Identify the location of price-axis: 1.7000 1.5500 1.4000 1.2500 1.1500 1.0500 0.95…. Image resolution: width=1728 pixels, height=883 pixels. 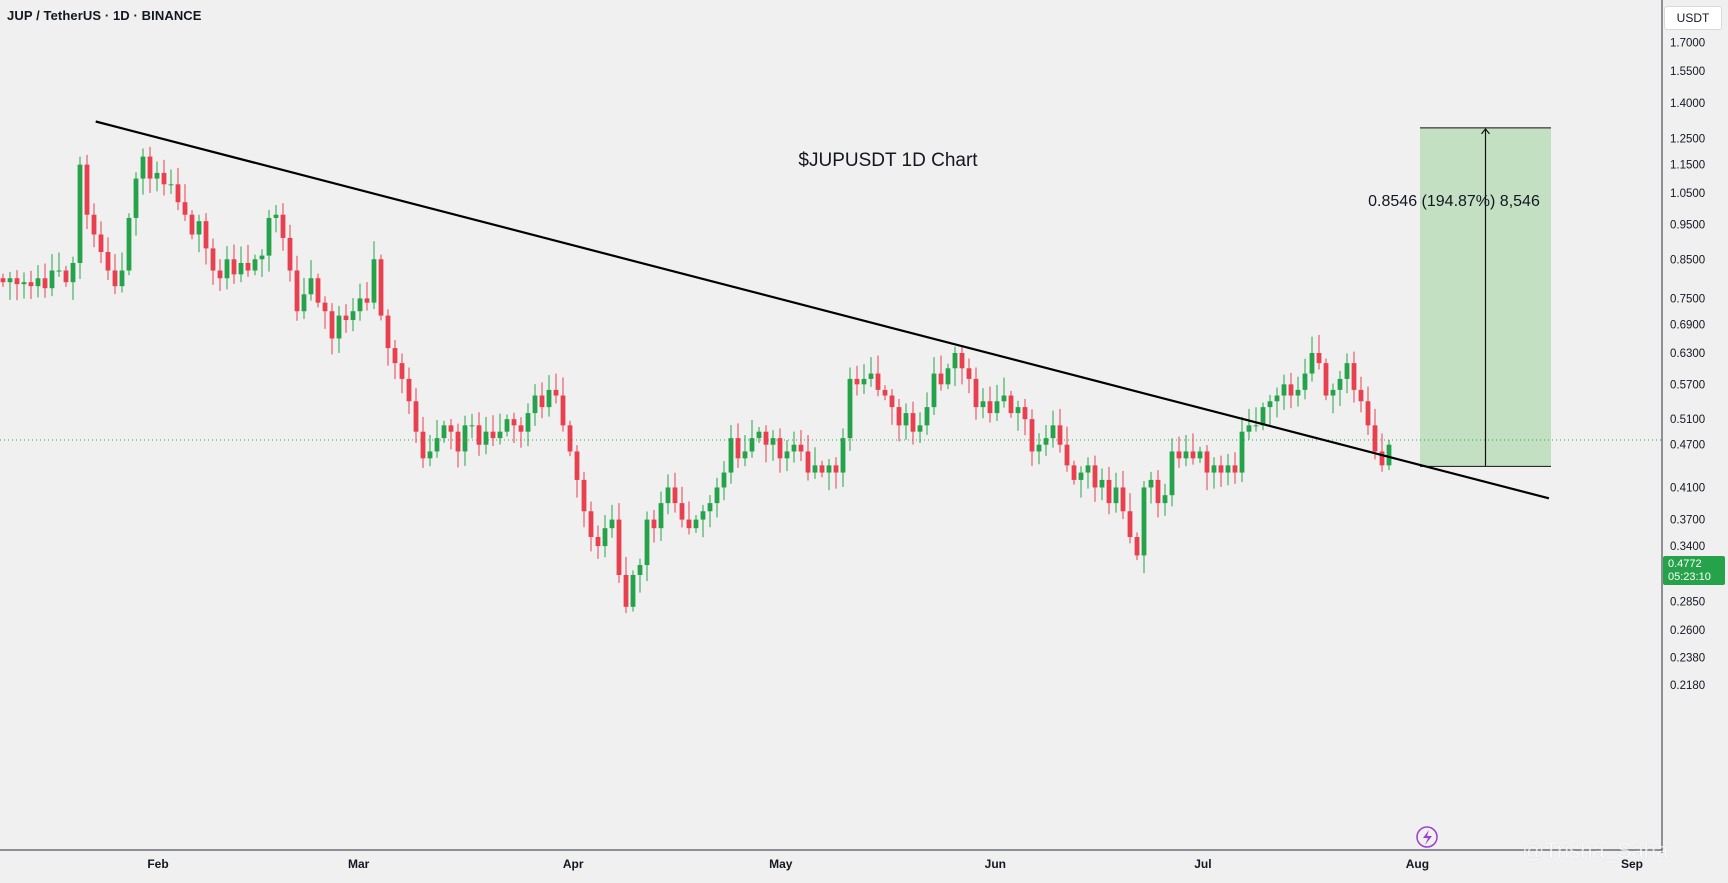
(1687, 364).